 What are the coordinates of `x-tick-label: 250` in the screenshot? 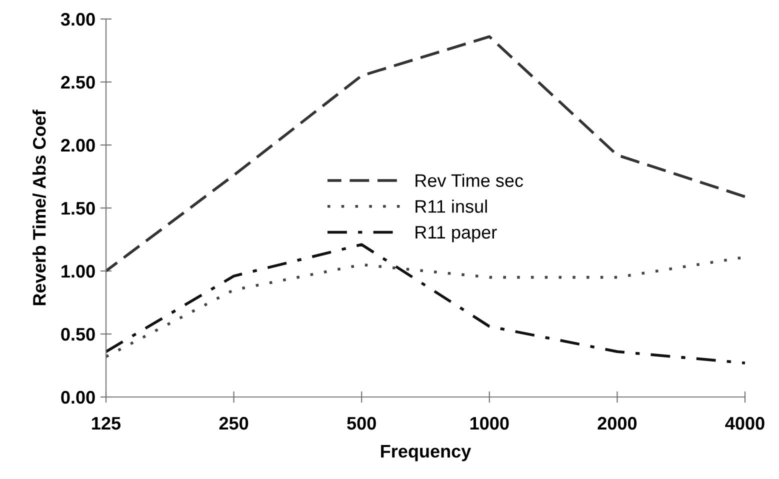 It's located at (233, 423).